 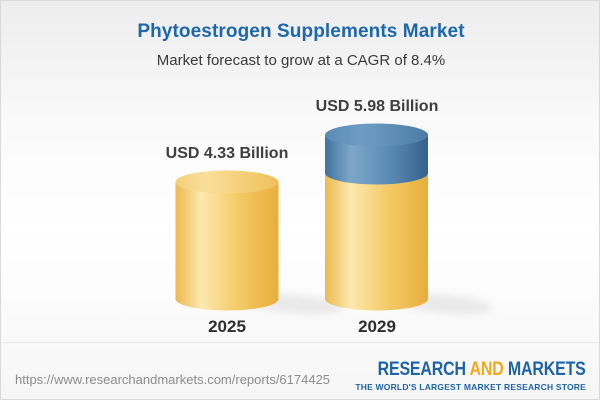 What do you see at coordinates (301, 31) in the screenshot?
I see `chart-title: Phytoestrogen Supplements Market` at bounding box center [301, 31].